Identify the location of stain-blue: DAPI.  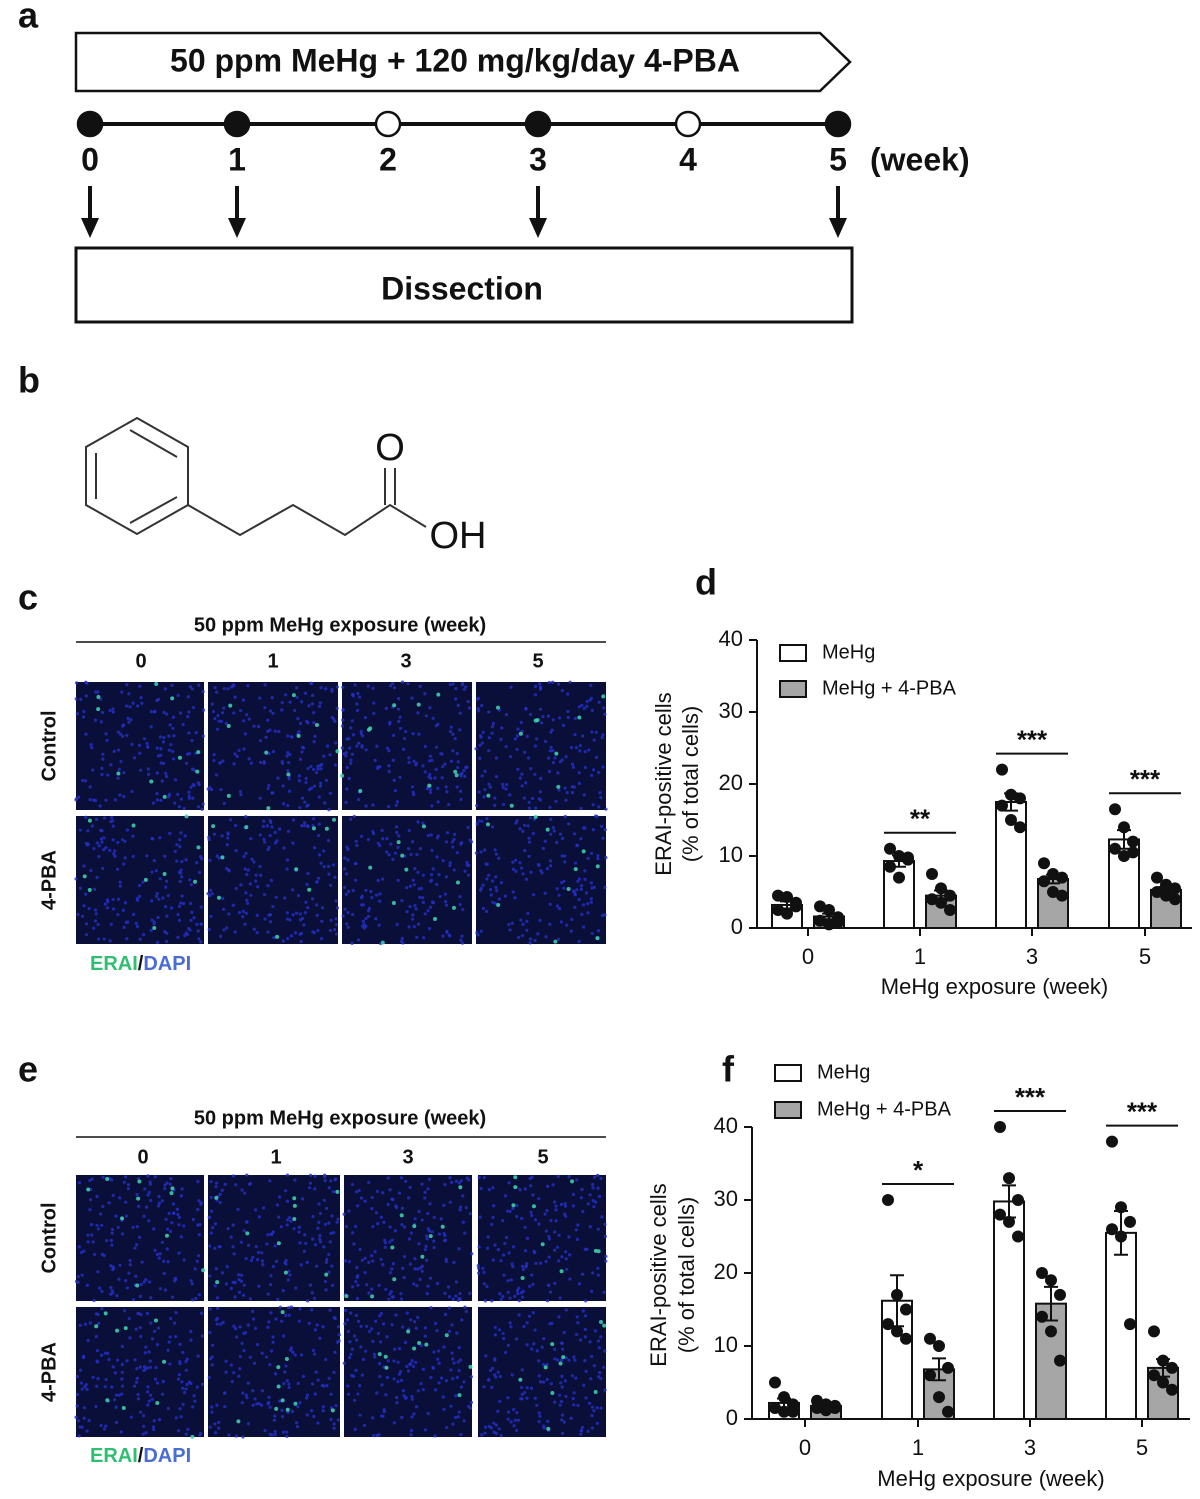
(167, 1456).